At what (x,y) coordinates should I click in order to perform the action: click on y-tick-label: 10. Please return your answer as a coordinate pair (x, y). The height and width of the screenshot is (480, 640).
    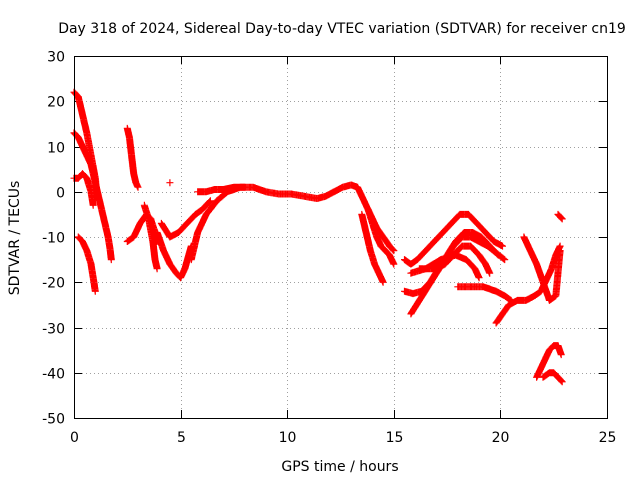
    Looking at the image, I should click on (56, 149).